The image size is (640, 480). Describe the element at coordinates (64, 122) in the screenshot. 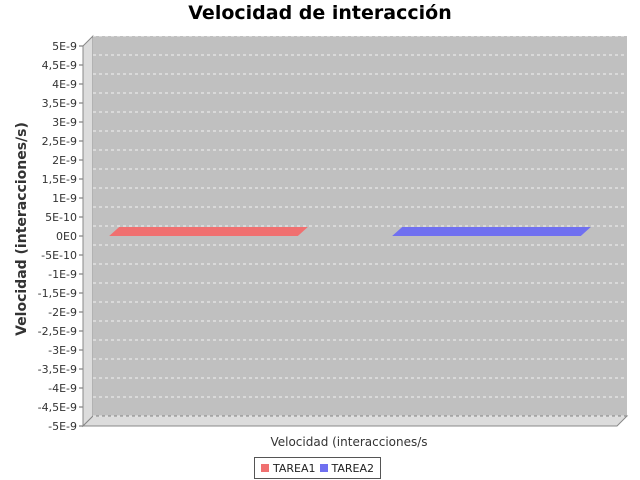

I see `y-tick-label: 3E-9` at that location.